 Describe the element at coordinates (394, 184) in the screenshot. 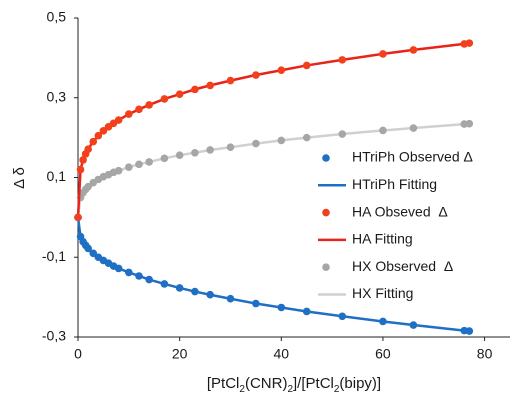

I see `legend-label: HTriPh Fitting` at that location.